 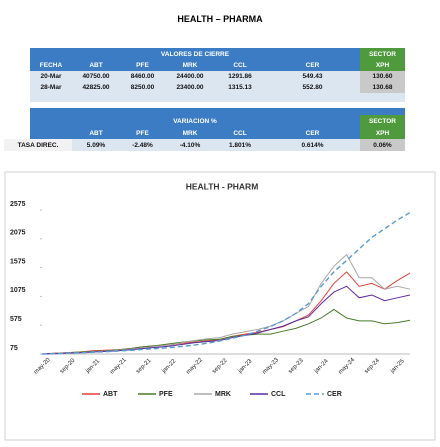 I want to click on table-cell: 0.614%, so click(x=312, y=145).